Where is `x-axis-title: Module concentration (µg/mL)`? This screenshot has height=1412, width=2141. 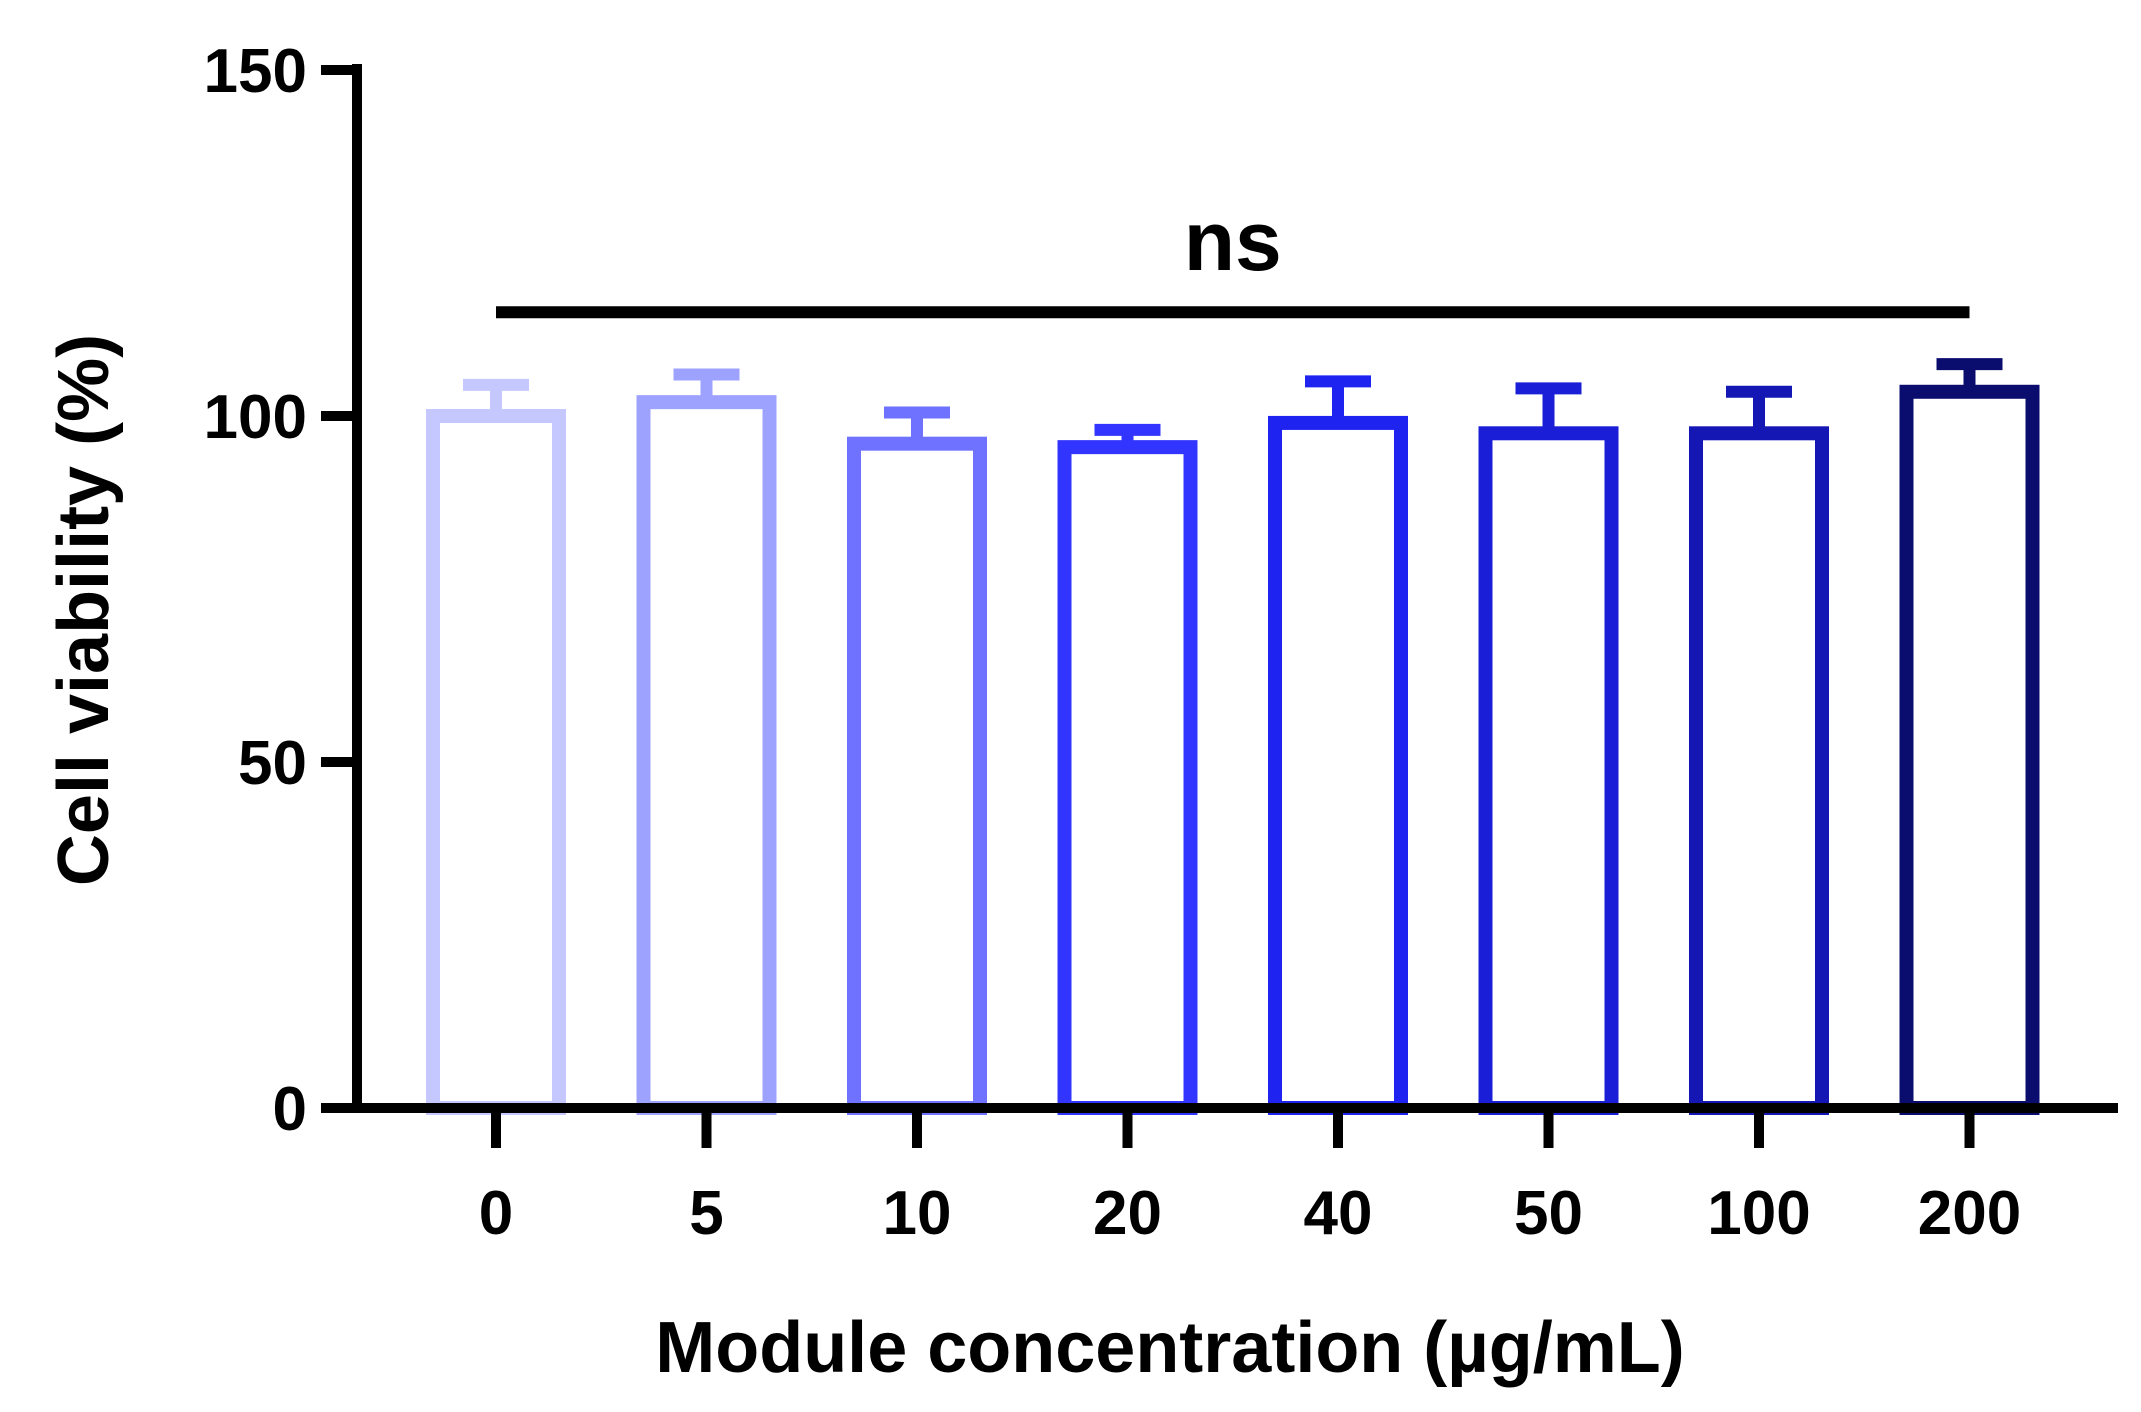
x-axis-title: Module concentration (µg/mL) is located at coordinates (1169, 1348).